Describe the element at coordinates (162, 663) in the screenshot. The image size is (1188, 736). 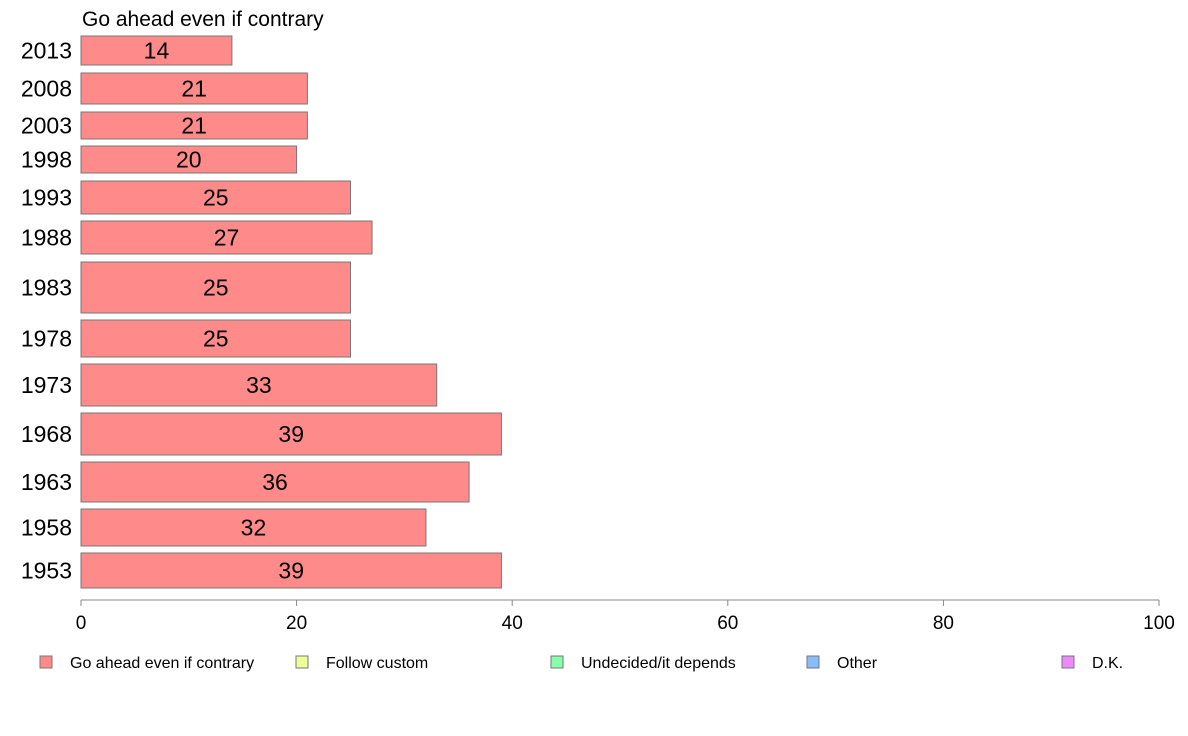
I see `legend-label: Go ahead even if contrary` at that location.